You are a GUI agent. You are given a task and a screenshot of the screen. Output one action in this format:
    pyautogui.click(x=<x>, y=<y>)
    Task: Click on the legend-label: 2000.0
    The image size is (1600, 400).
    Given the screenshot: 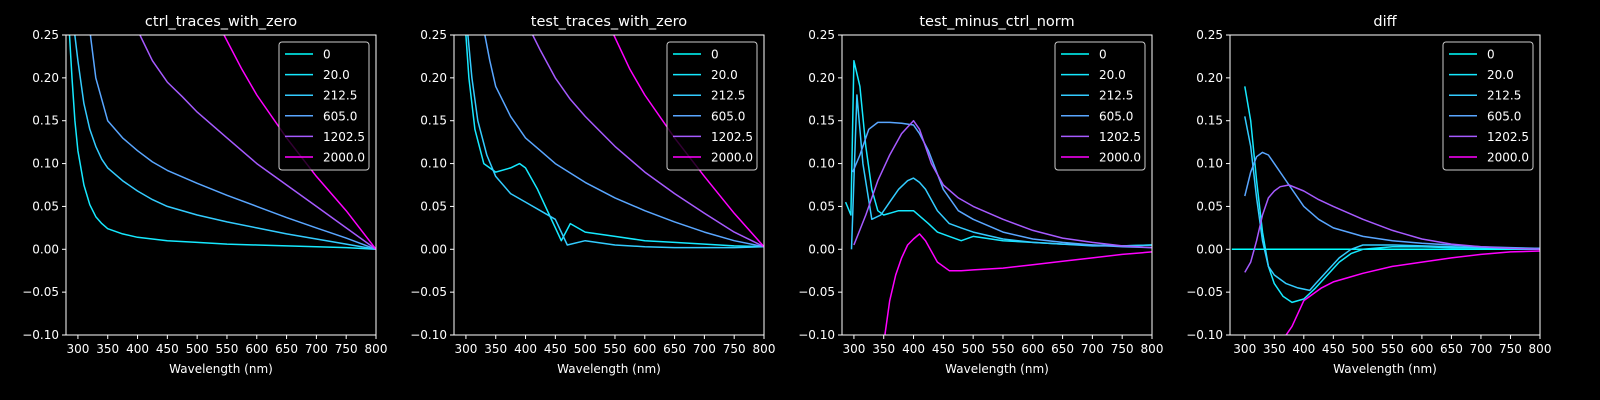 What is the action you would take?
    pyautogui.click(x=1120, y=158)
    